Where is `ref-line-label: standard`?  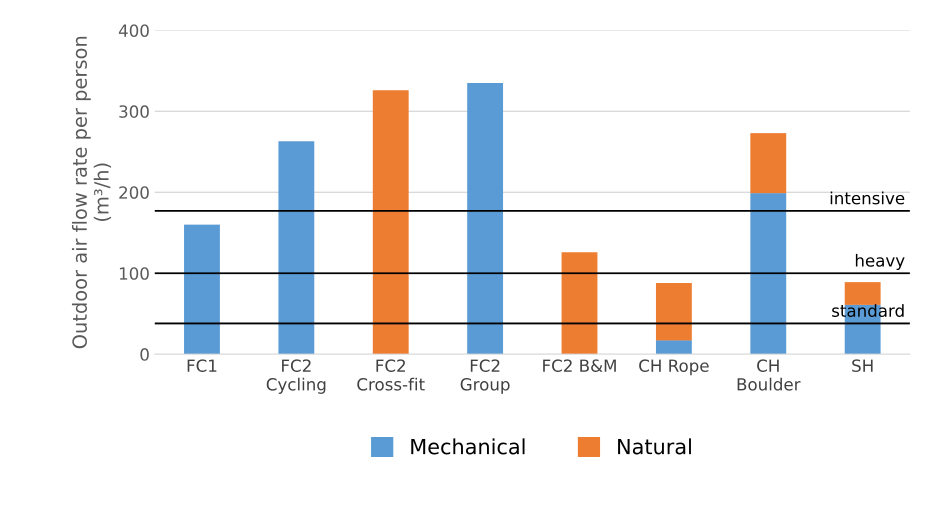
ref-line-label: standard is located at coordinates (868, 310).